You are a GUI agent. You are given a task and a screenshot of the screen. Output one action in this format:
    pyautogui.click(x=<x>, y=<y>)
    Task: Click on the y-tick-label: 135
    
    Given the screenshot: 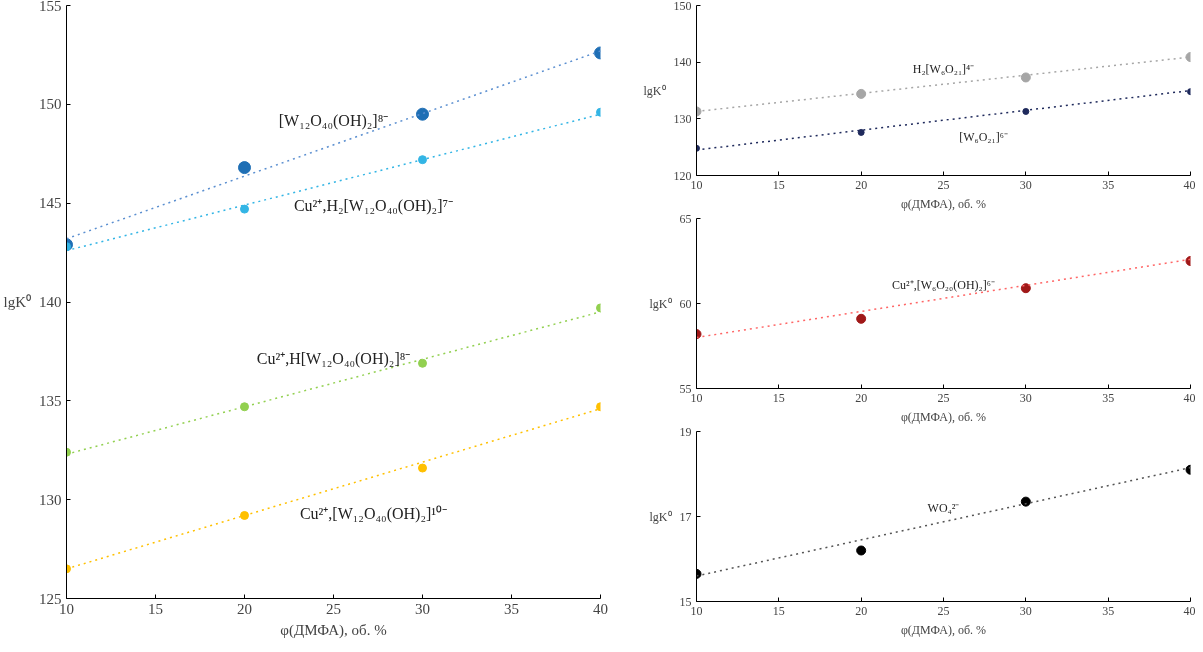 What is the action you would take?
    pyautogui.click(x=50, y=400)
    